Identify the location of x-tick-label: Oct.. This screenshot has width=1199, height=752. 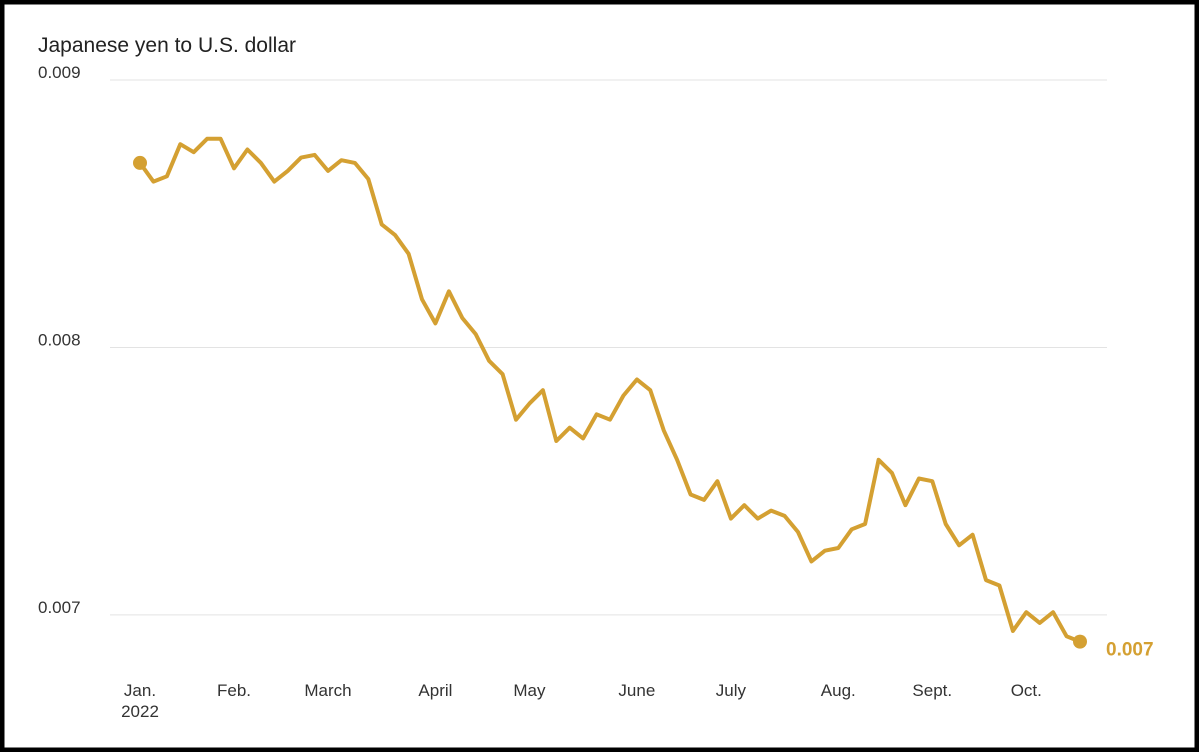
(1026, 690).